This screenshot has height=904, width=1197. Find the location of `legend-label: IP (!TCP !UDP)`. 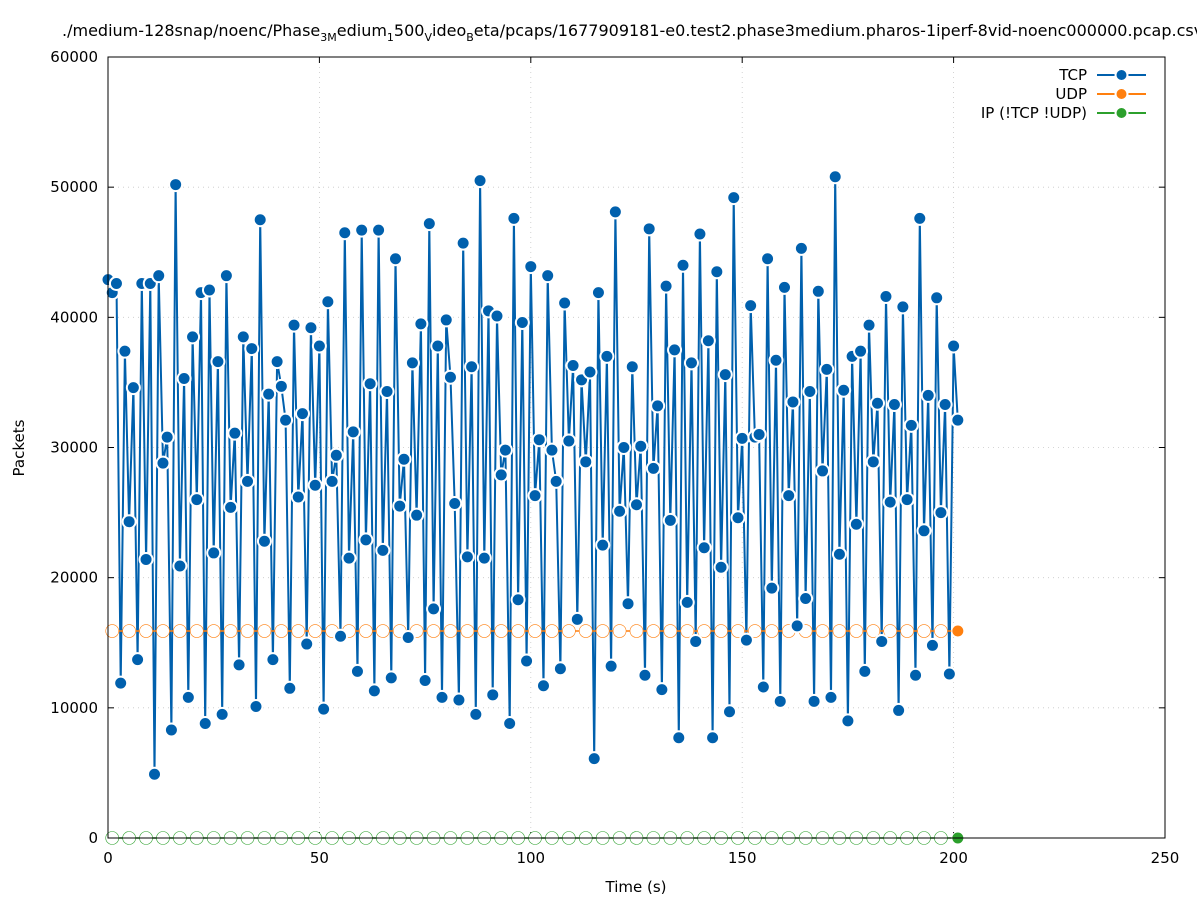

legend-label: IP (!TCP !UDP) is located at coordinates (1034, 113).